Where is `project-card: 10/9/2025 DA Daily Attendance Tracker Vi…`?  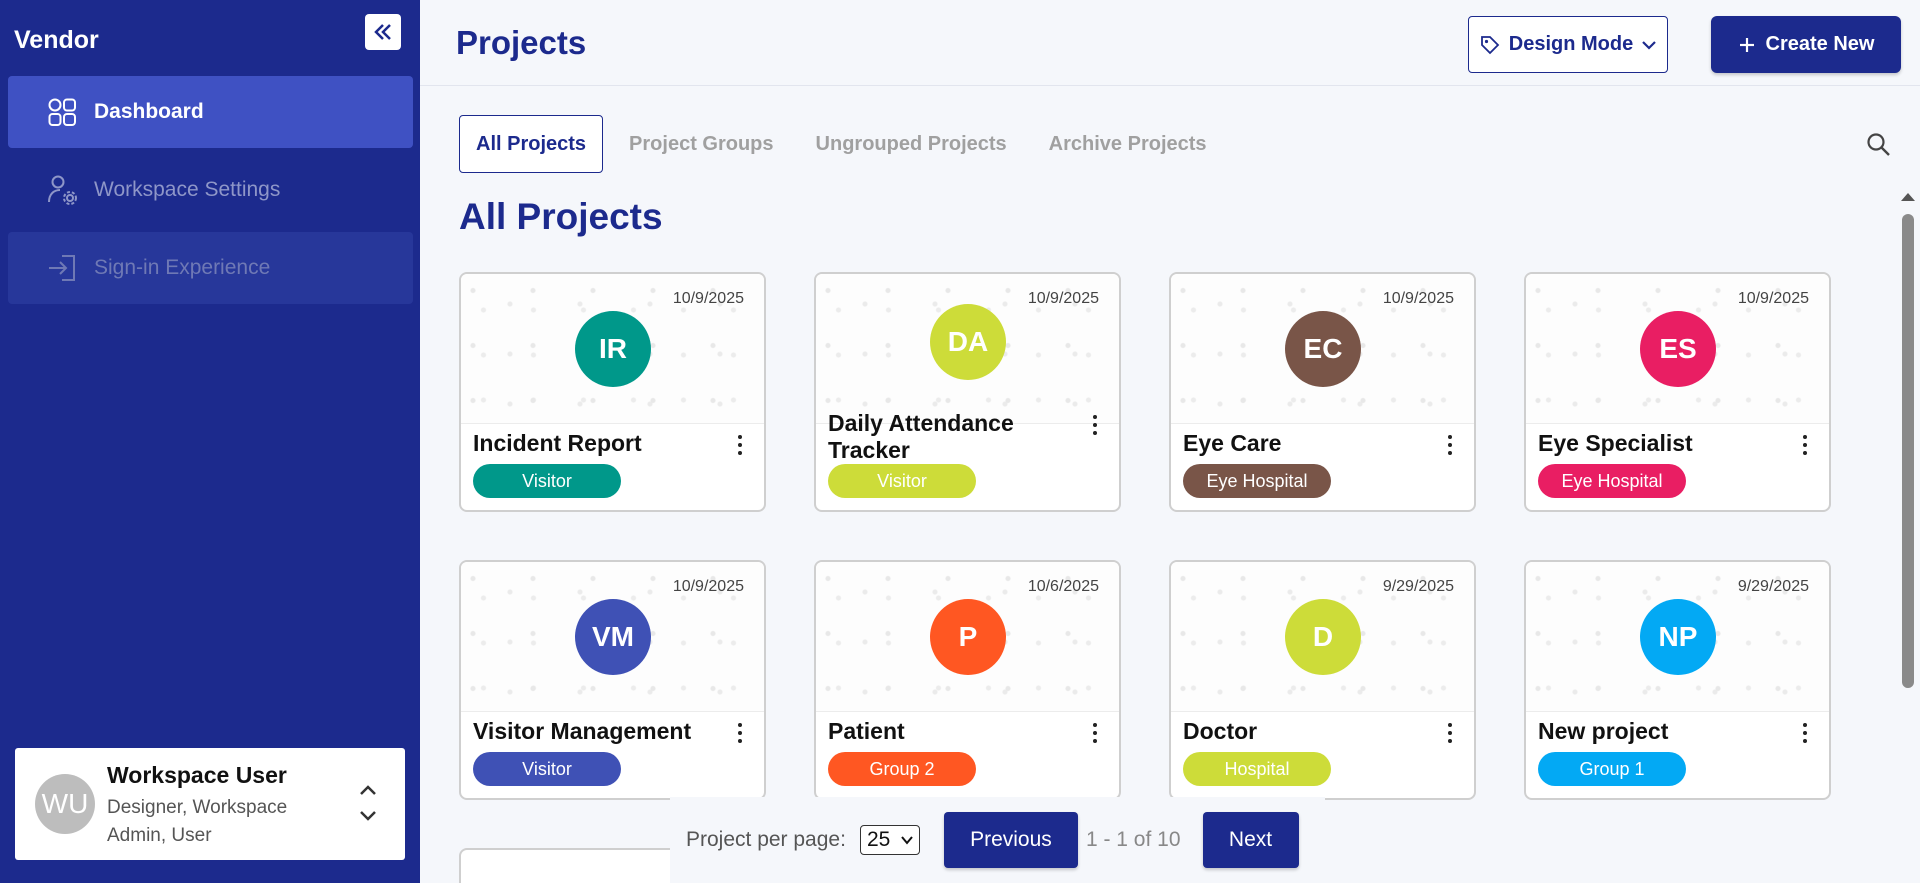 project-card: 10/9/2025 DA Daily Attendance Tracker Vi… is located at coordinates (967, 392).